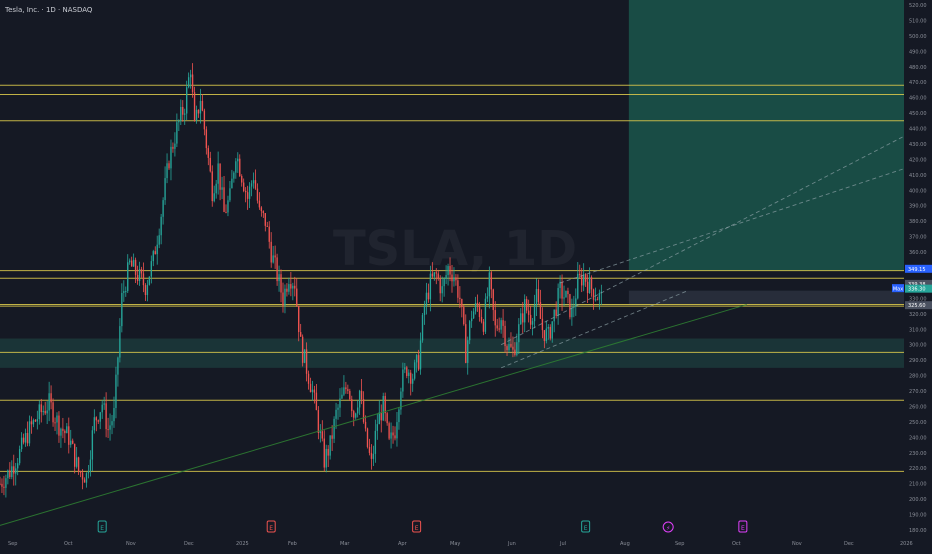  I want to click on chart-title: Tesla, Inc. · 1D · NASDAQ, so click(48, 10).